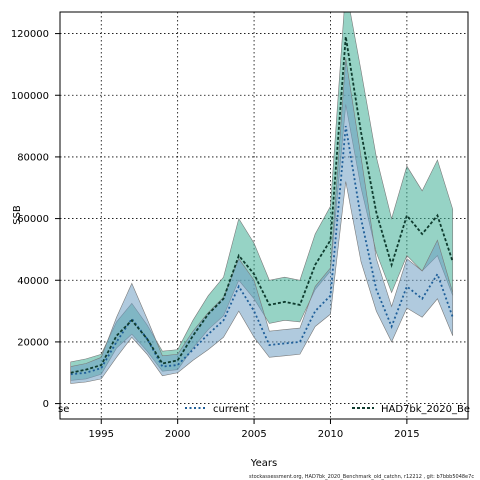  Describe the element at coordinates (63, 409) in the screenshot. I see `legend-truncated-label: se` at that location.